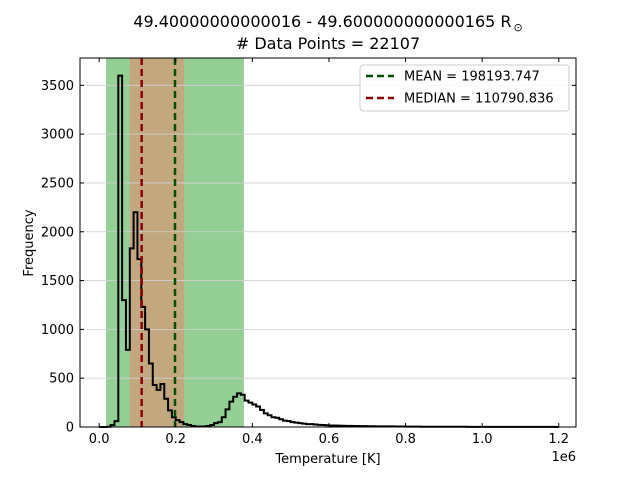 This screenshot has height=480, width=640. I want to click on sun-symbol: ⊙, so click(518, 27).